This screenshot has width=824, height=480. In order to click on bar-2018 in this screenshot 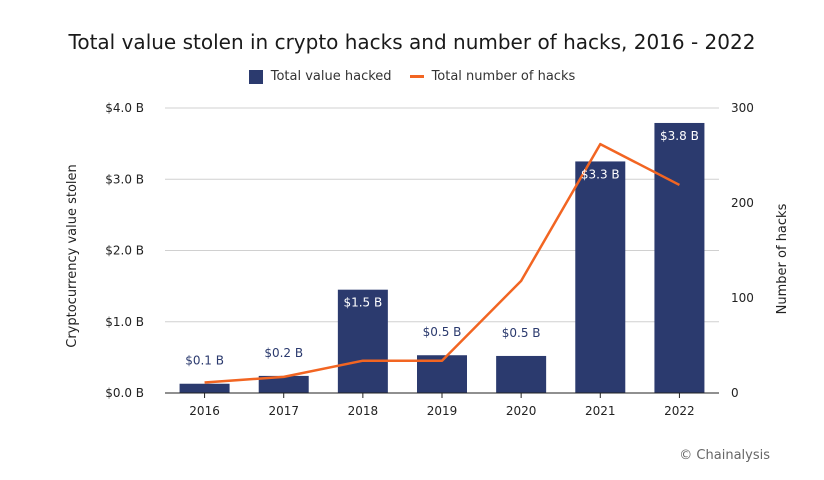, I will do `click(362, 341)`.